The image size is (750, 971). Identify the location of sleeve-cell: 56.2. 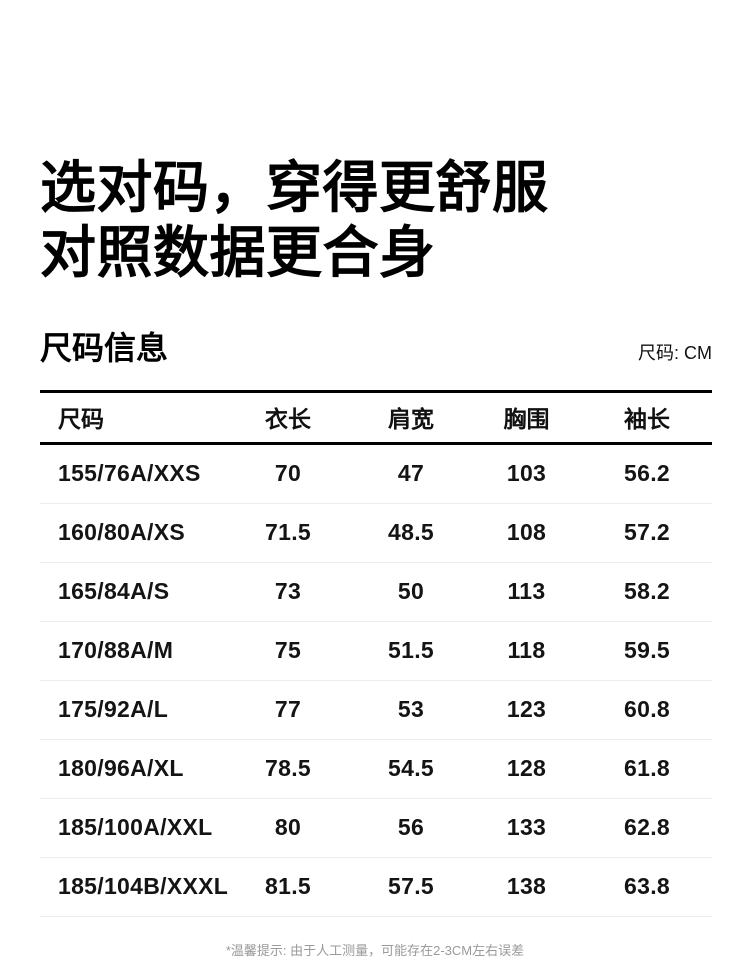
(647, 473).